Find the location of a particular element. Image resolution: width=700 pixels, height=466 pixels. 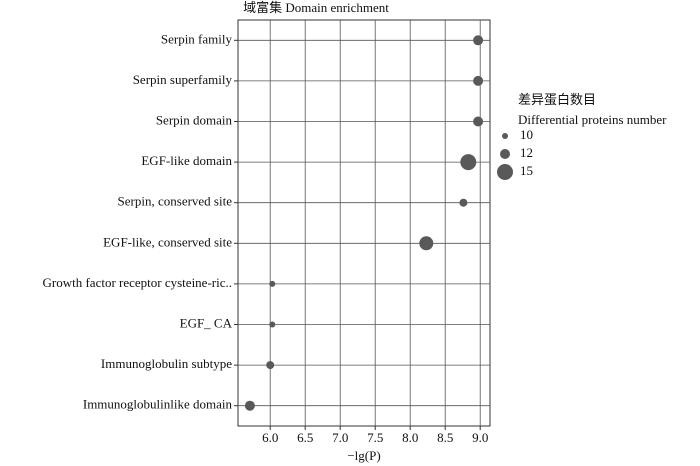

legend-title: Differential proteins number is located at coordinates (592, 119).